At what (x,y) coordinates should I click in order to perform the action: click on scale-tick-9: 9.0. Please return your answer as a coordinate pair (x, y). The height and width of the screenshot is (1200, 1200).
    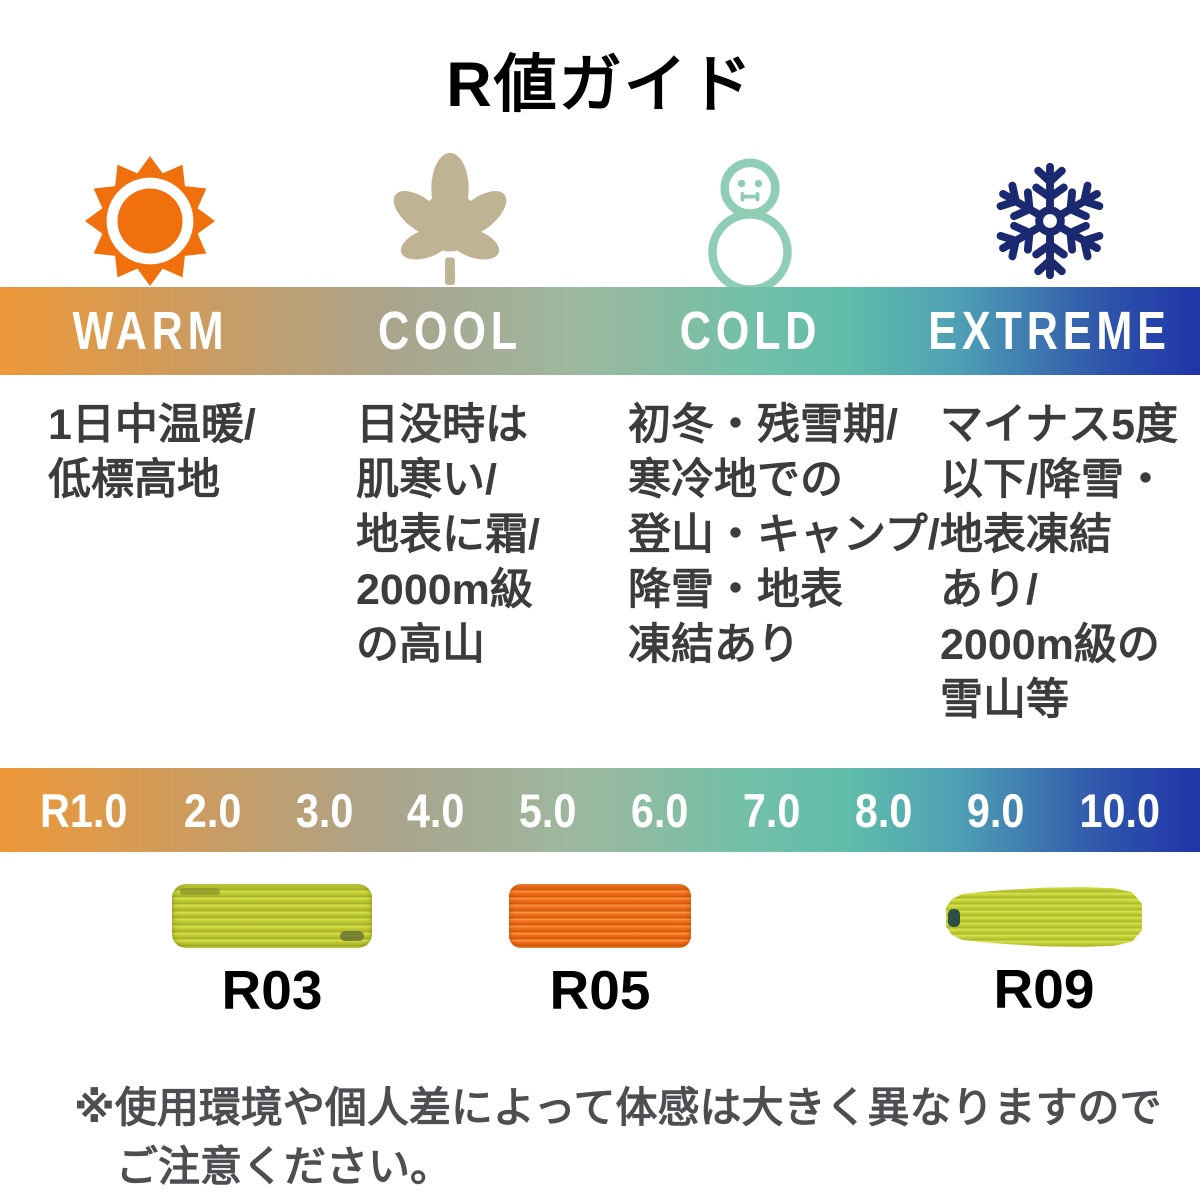
    Looking at the image, I should click on (995, 810).